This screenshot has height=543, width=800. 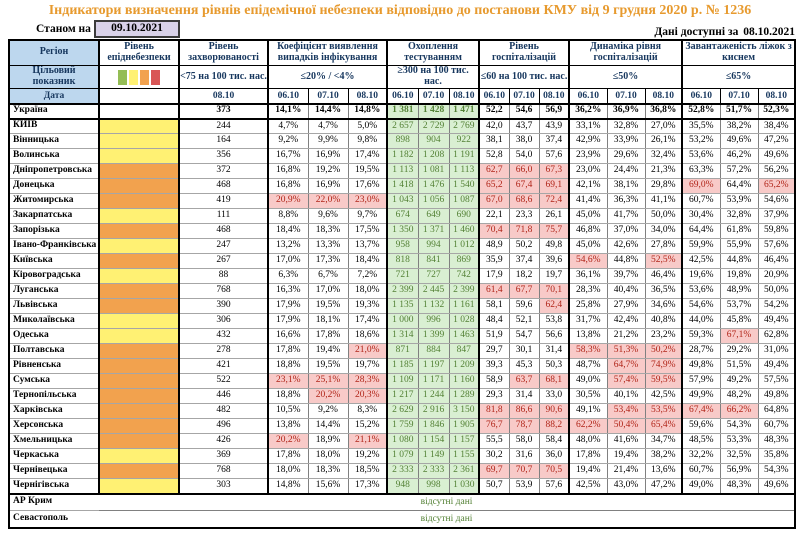 I want to click on testing-value: 1 208, so click(x=433, y=156).